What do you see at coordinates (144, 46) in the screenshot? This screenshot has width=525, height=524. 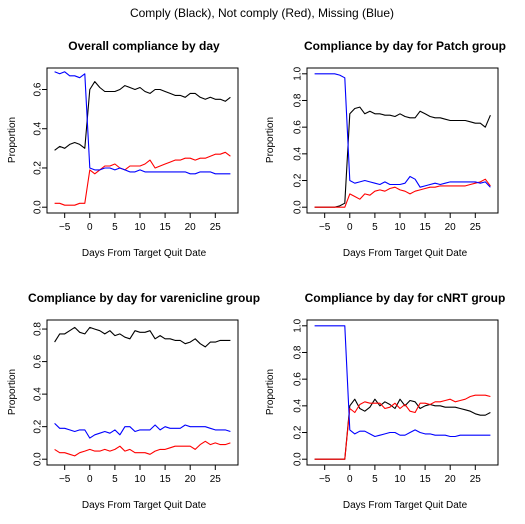 I see `panel-title: Overall compliance by day` at bounding box center [144, 46].